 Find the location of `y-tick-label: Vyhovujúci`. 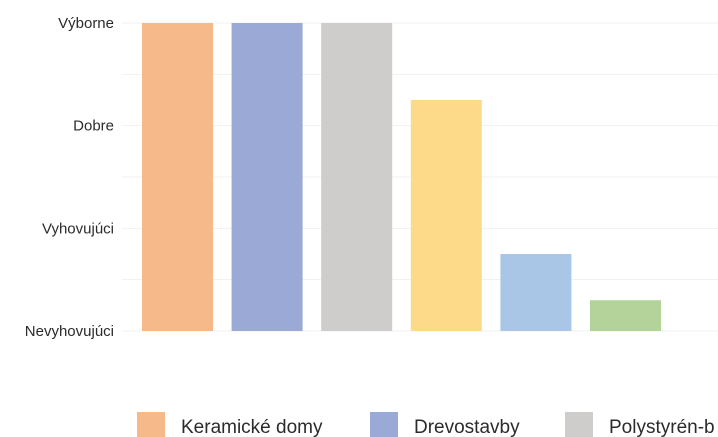

y-tick-label: Vyhovujúci is located at coordinates (78, 228).